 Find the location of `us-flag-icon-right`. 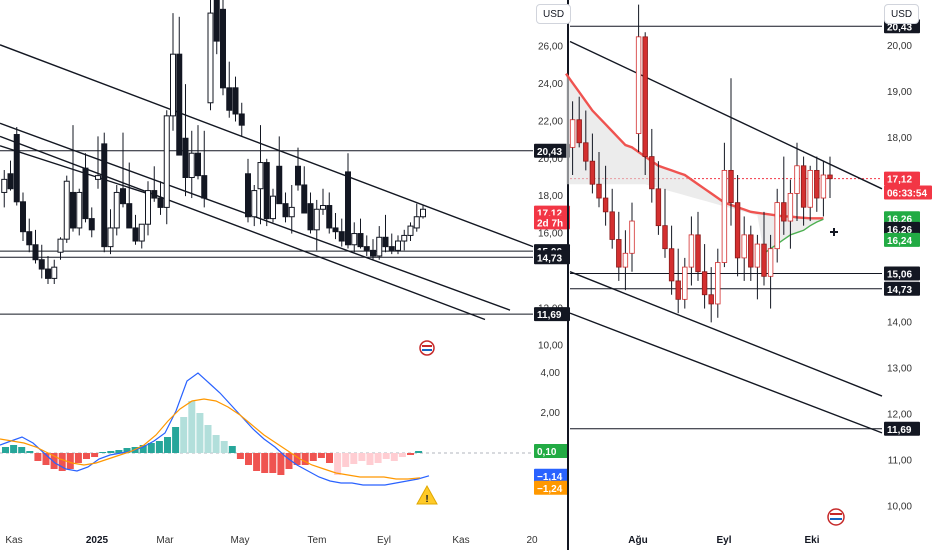

us-flag-icon-right is located at coordinates (836, 517).